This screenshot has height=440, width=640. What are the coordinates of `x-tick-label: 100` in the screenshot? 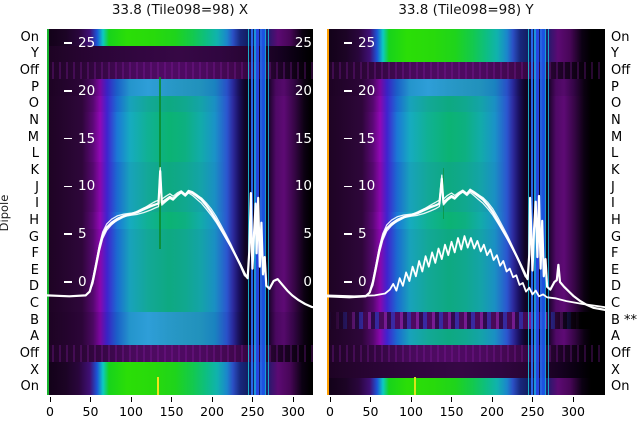 It's located at (411, 411).